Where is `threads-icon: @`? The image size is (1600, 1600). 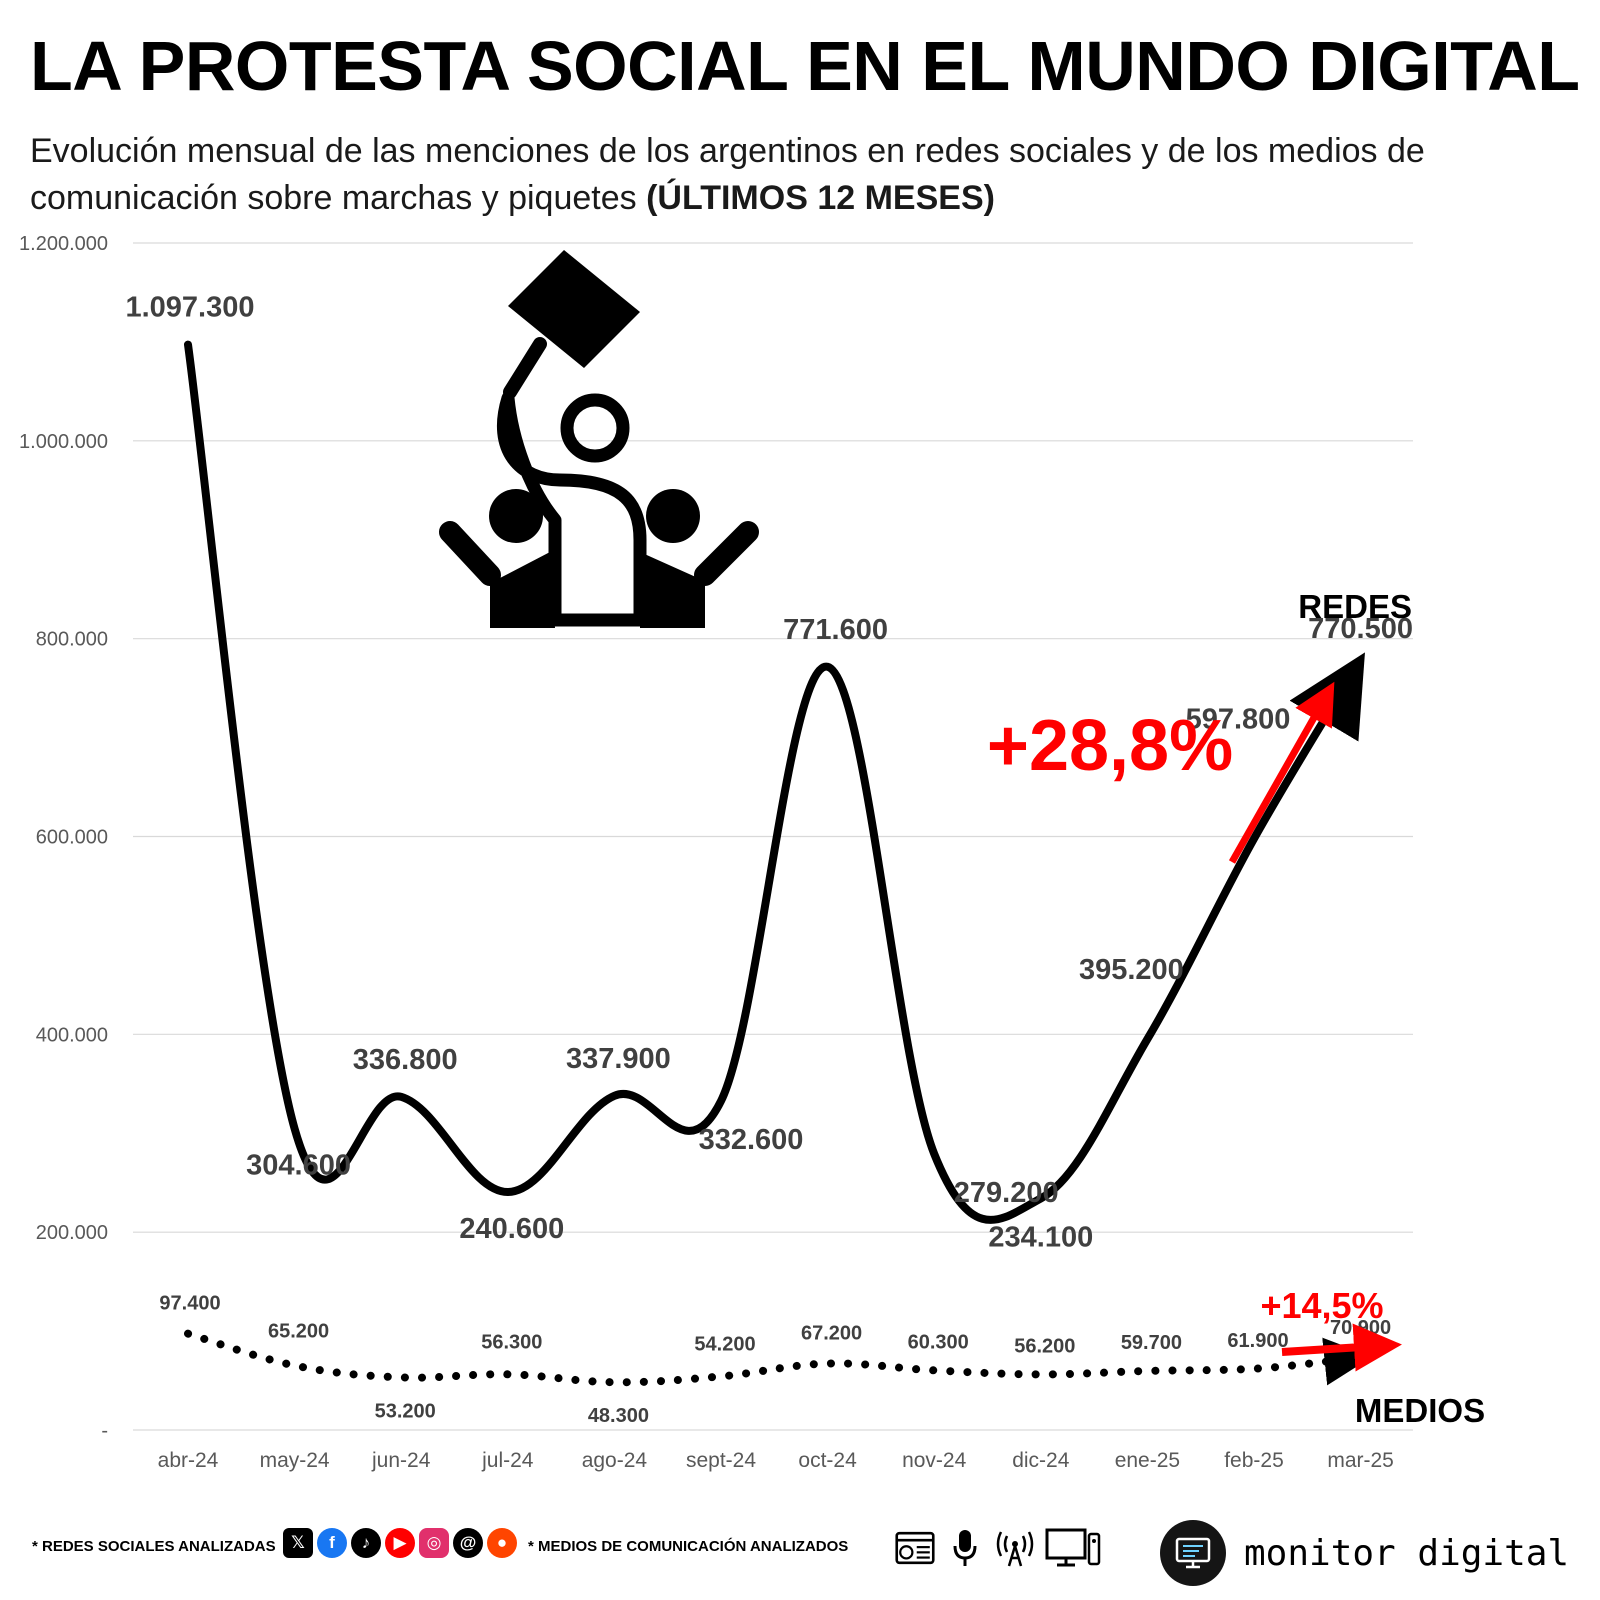 threads-icon: @ is located at coordinates (468, 1543).